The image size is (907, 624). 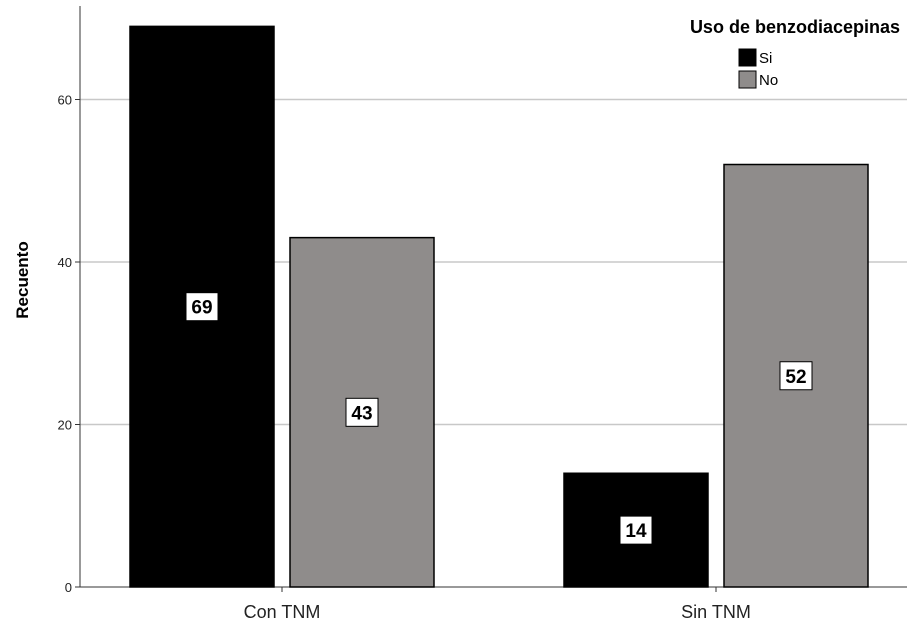 What do you see at coordinates (68, 587) in the screenshot?
I see `y-tick-label: 0` at bounding box center [68, 587].